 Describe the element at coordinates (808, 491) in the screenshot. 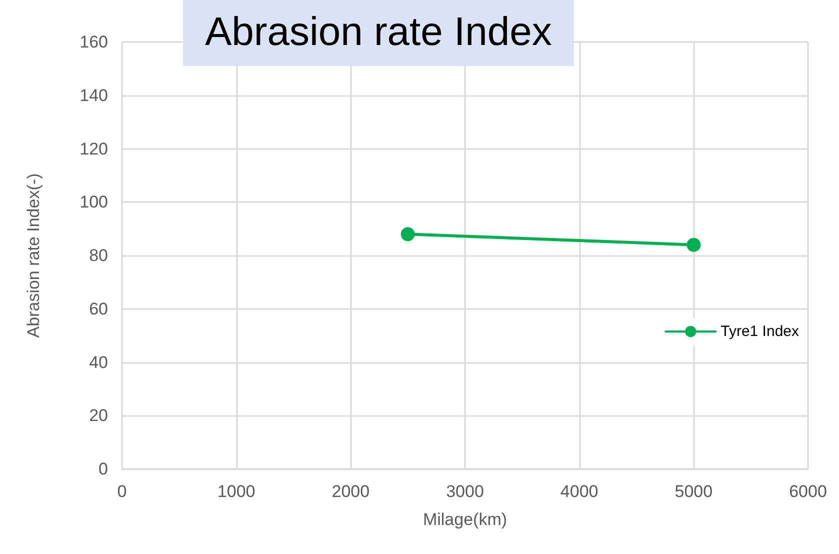

I see `x-tick-label: 6000` at that location.